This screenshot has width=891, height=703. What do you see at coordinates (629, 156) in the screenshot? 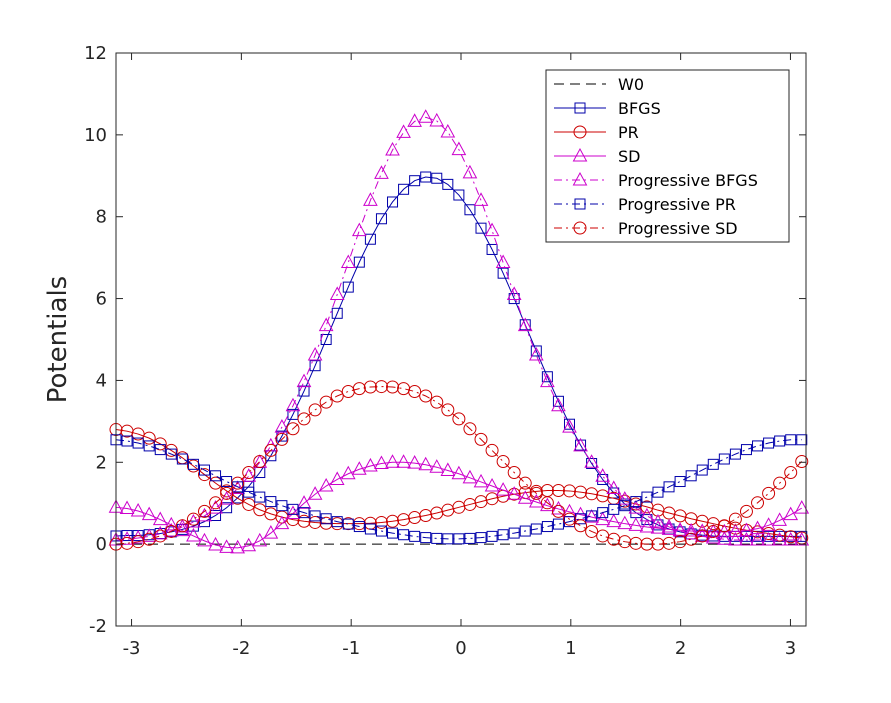
I see `legend-label-sd: SD` at bounding box center [629, 156].